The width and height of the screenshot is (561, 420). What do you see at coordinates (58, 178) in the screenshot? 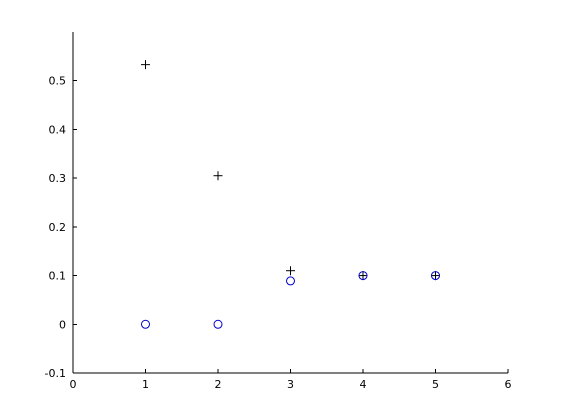
I see `y-tick-label: 0.3` at bounding box center [58, 178].